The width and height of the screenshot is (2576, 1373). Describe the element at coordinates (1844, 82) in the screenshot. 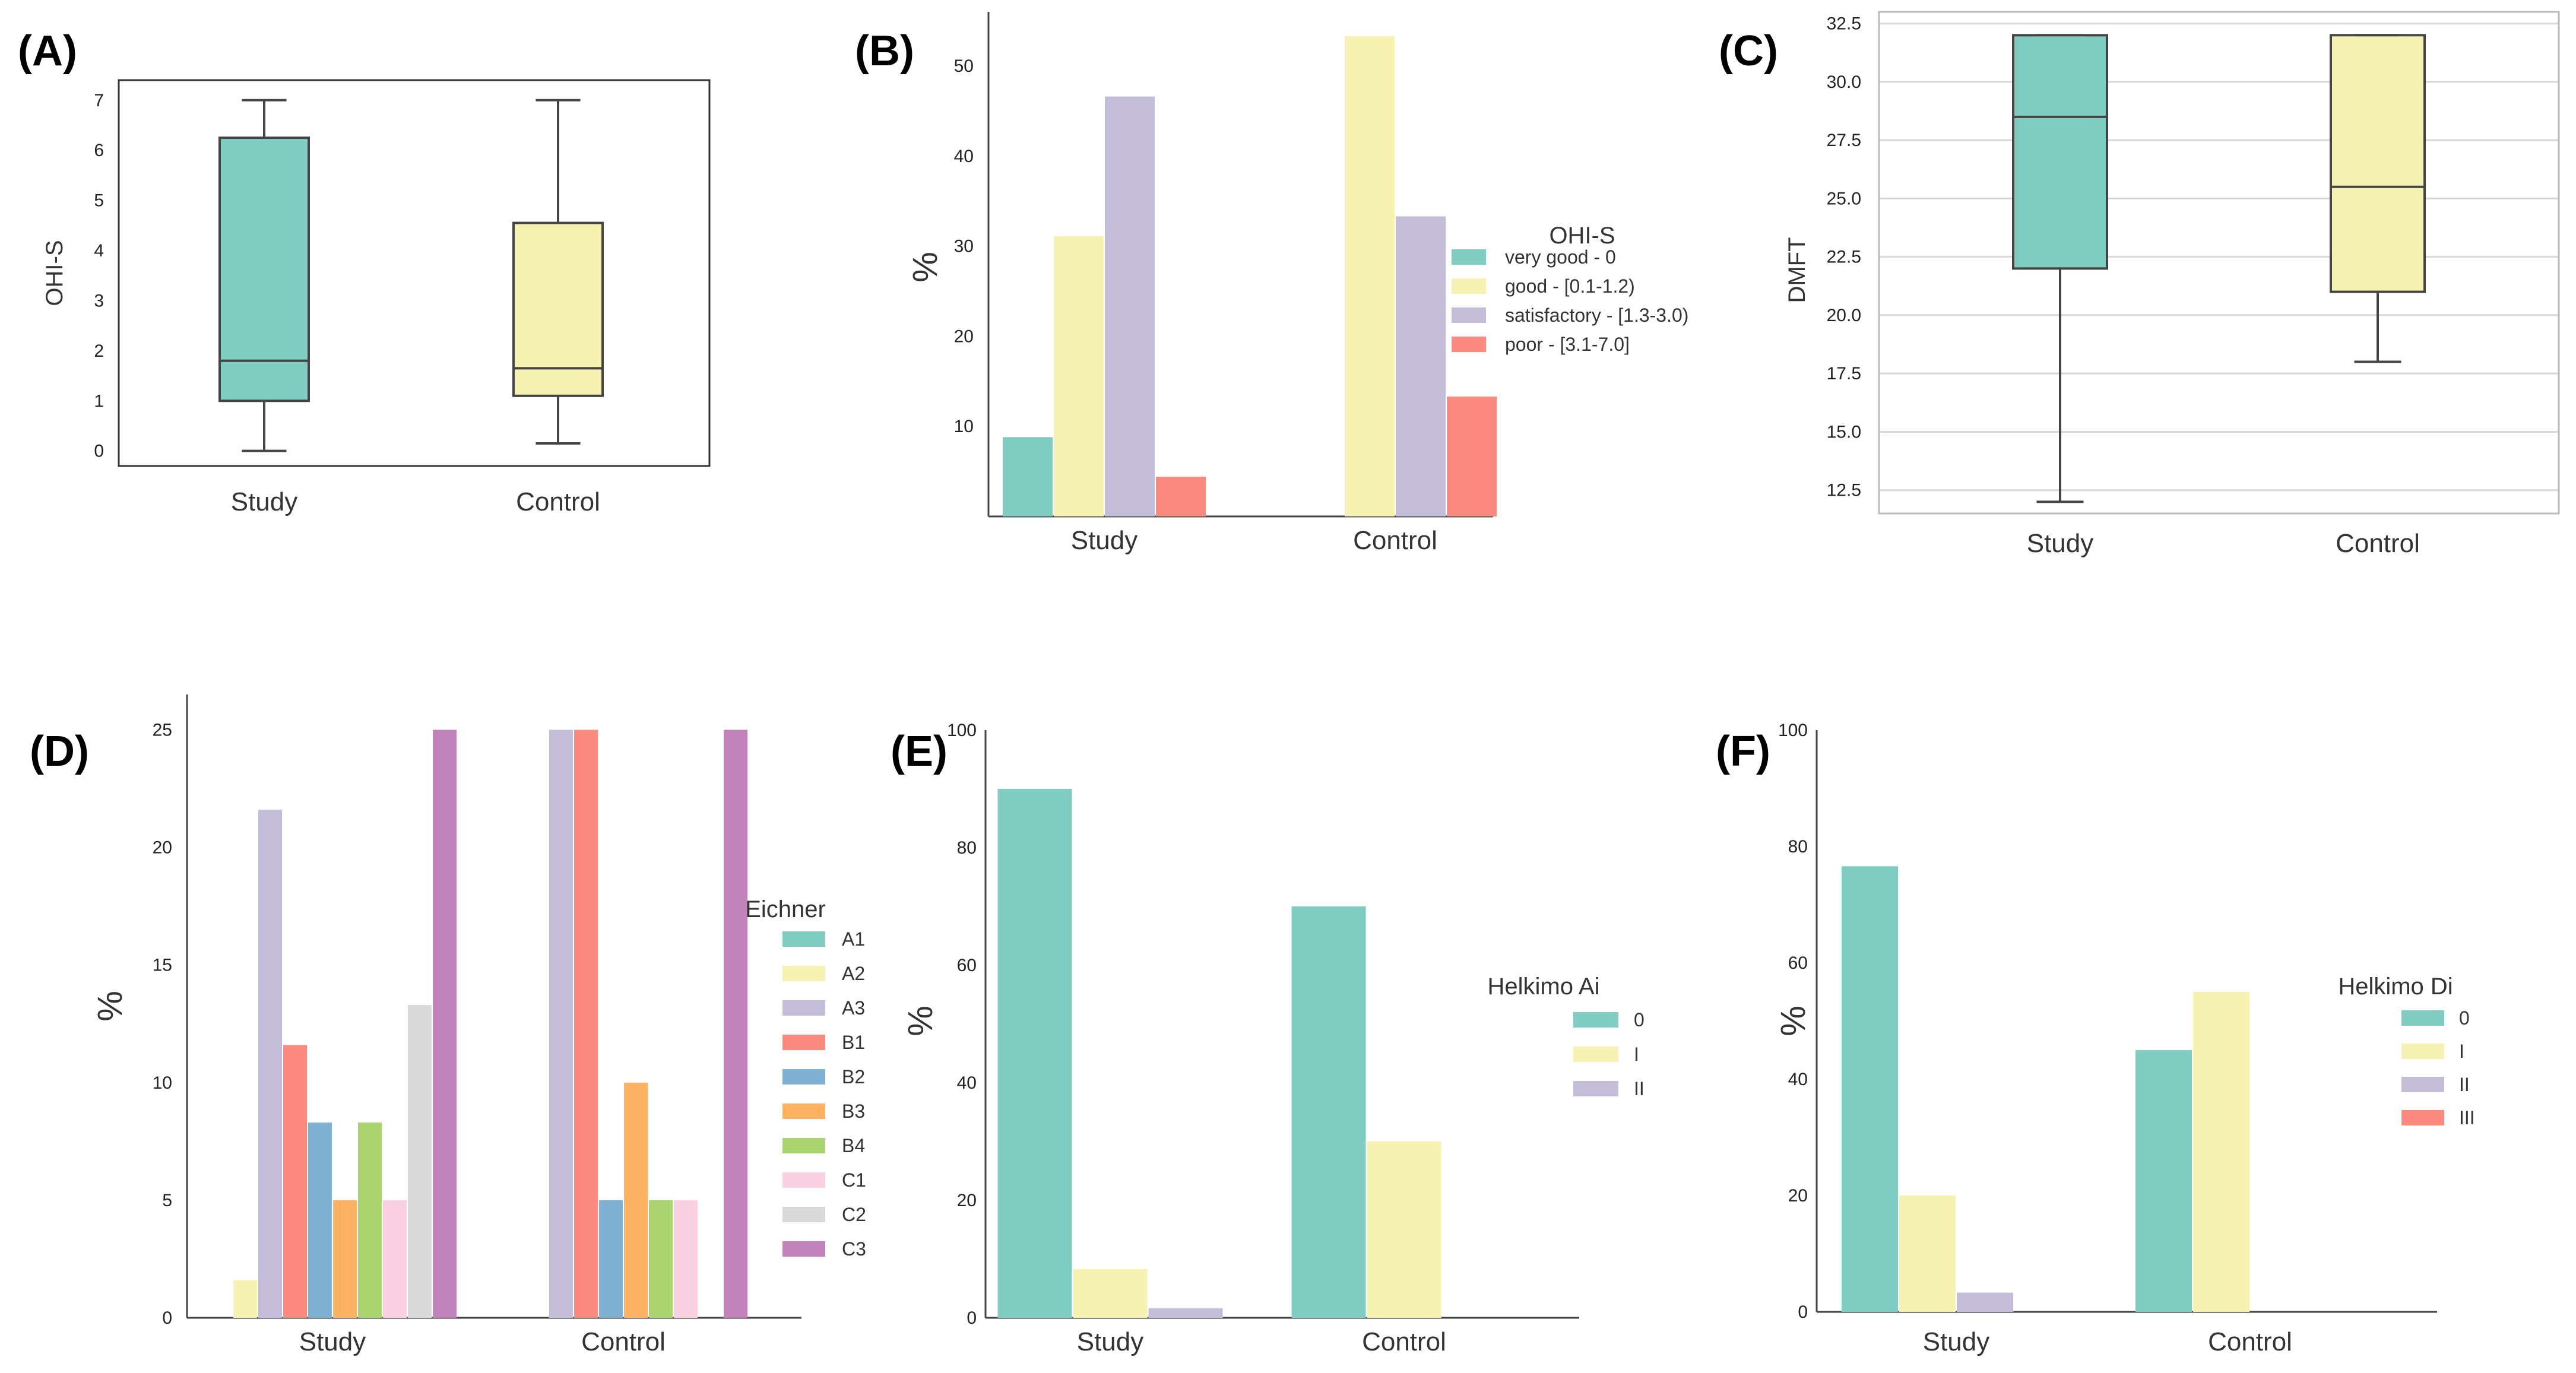

I see `y-tick-label: 30.0` at that location.